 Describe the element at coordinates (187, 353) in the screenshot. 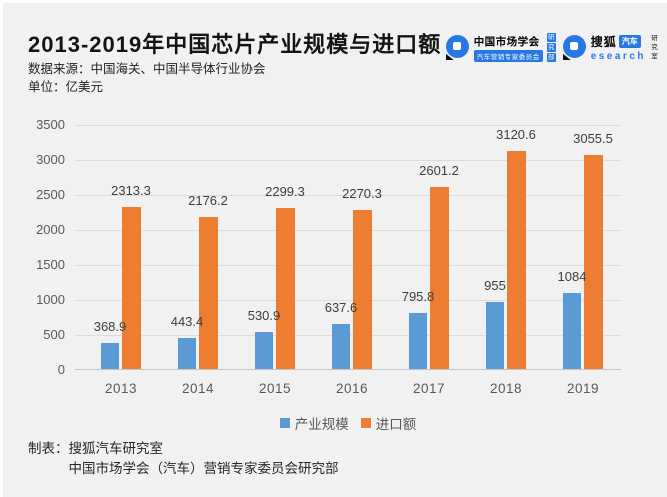

I see `bar-产业规模-2014` at that location.